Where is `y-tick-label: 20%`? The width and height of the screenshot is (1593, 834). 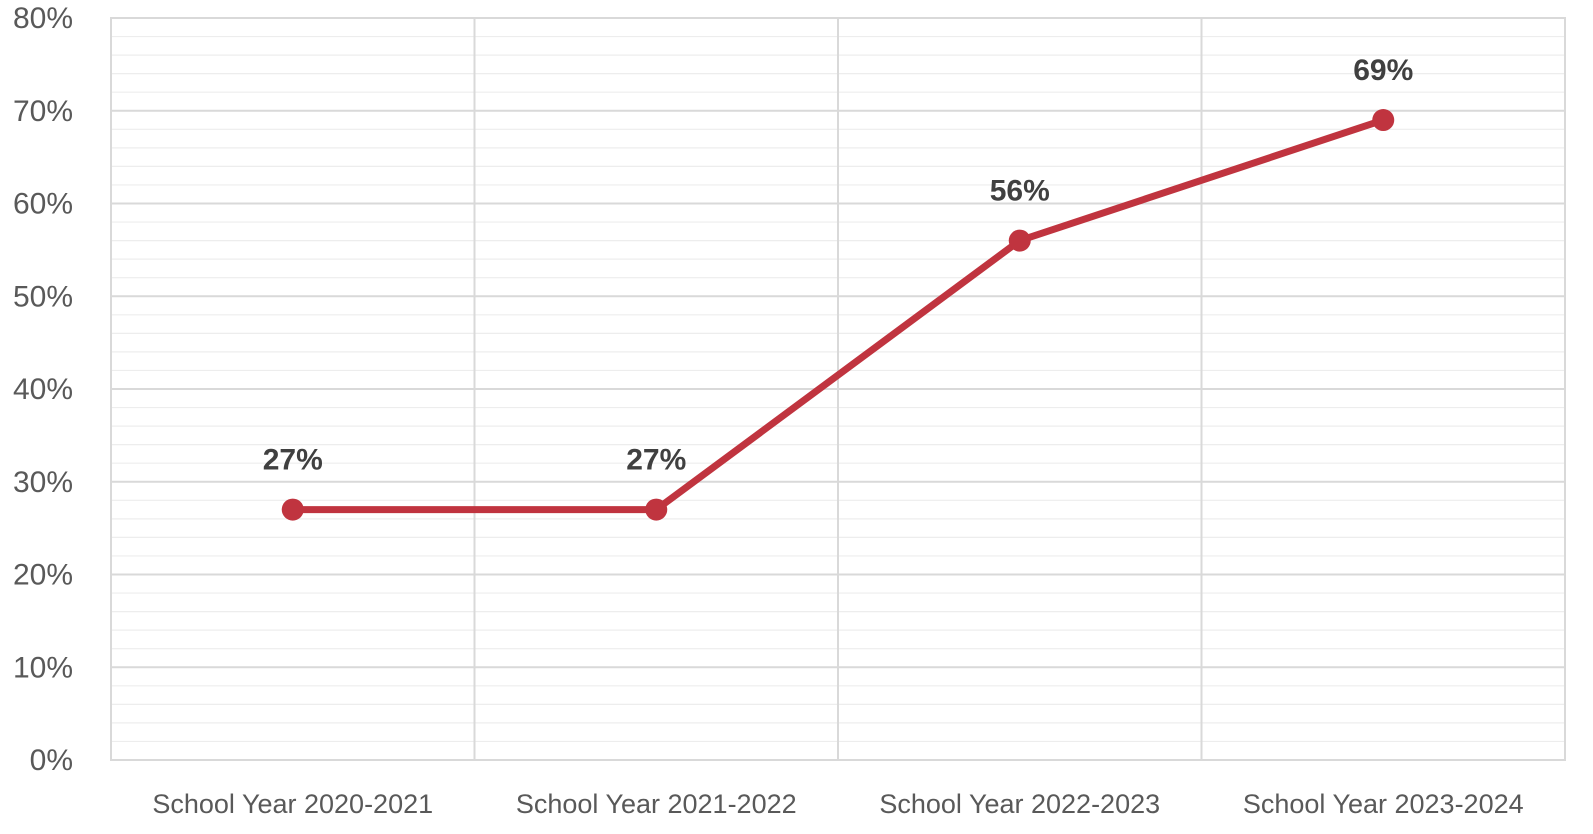
y-tick-label: 20% is located at coordinates (43, 575).